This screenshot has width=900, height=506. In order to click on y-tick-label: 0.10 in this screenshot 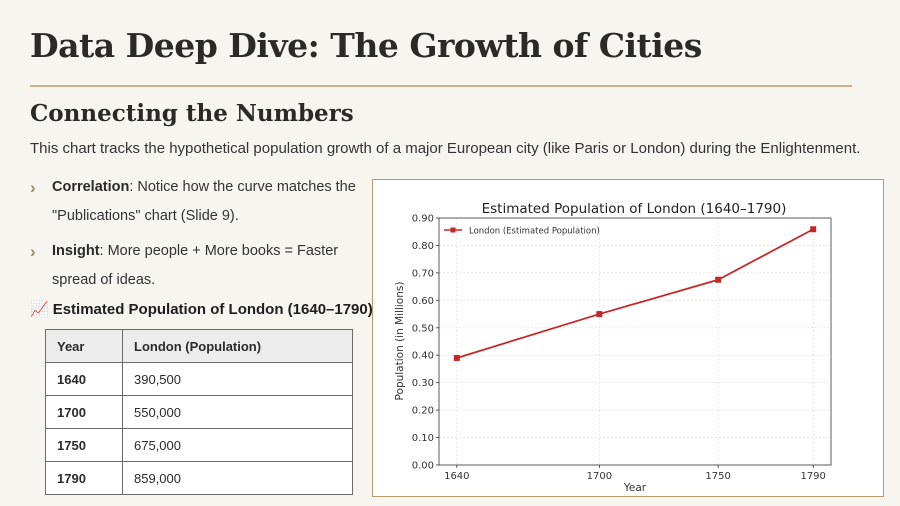, I will do `click(423, 438)`.